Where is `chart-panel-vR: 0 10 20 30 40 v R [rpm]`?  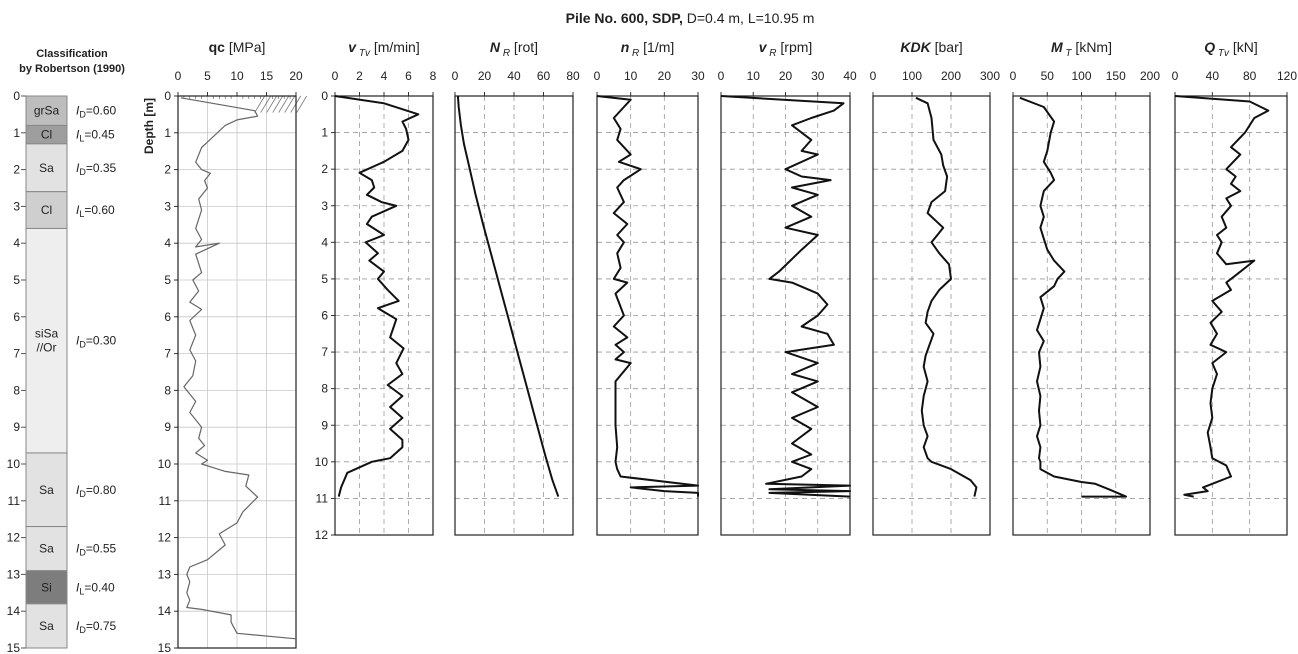 chart-panel-vR: 0 10 20 30 40 v R [rpm] is located at coordinates (787, 287).